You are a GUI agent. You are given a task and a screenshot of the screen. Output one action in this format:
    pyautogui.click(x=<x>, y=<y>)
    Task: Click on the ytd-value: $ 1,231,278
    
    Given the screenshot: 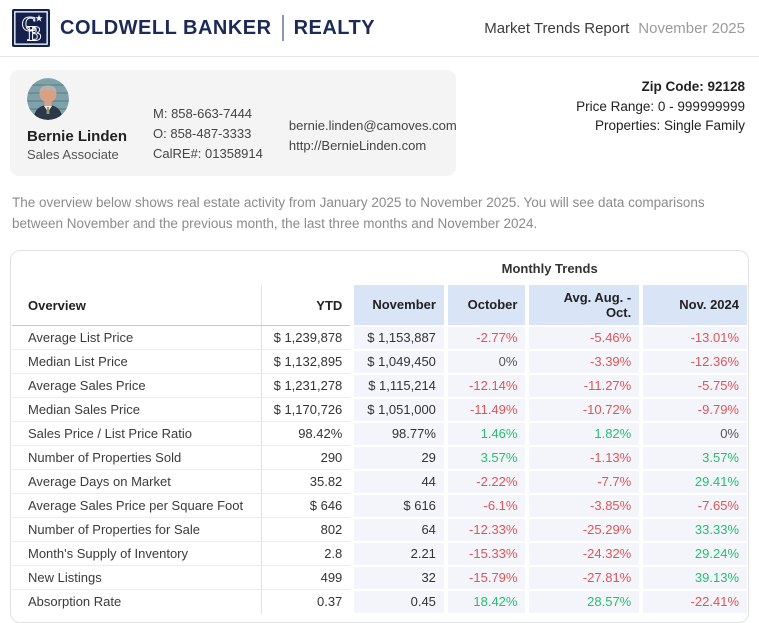 What is the action you would take?
    pyautogui.click(x=307, y=386)
    